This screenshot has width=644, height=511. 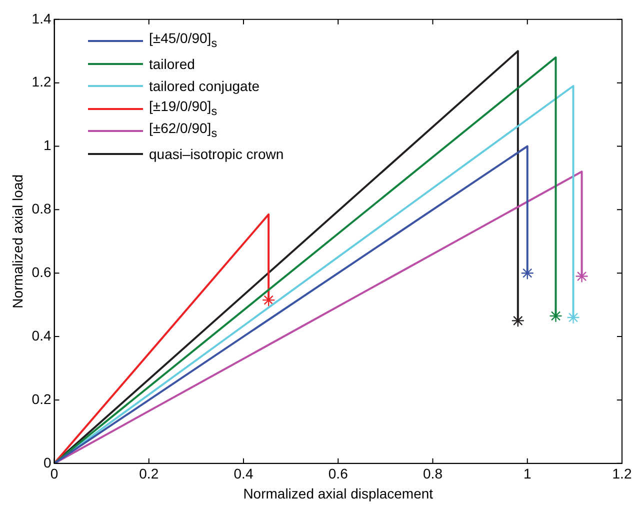 What do you see at coordinates (216, 154) in the screenshot?
I see `legend-label: quasi–isotropic crown` at bounding box center [216, 154].